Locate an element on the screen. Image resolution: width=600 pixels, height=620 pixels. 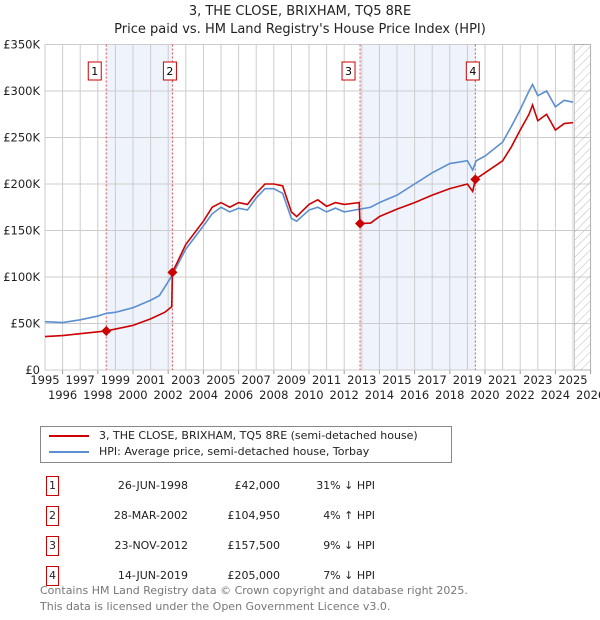
x-tick-label: 2004 is located at coordinates (203, 395).